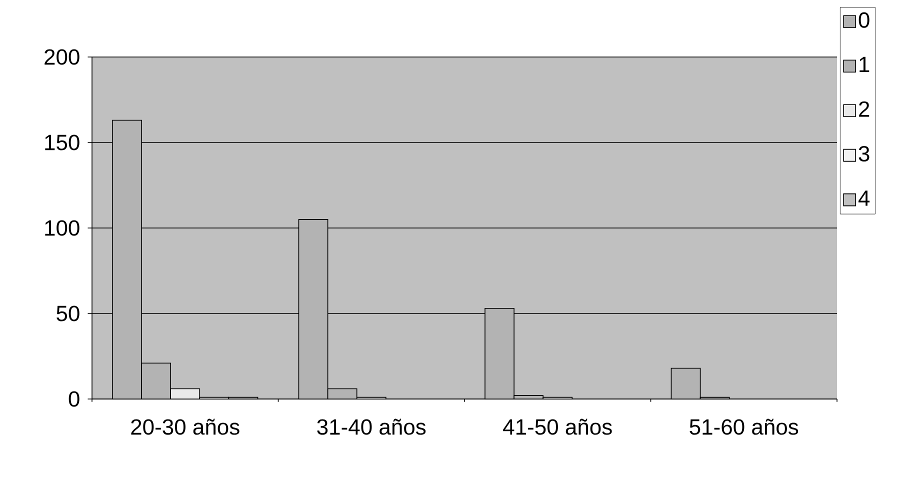 The image size is (910, 489). I want to click on y-tick-label: 100, so click(62, 228).